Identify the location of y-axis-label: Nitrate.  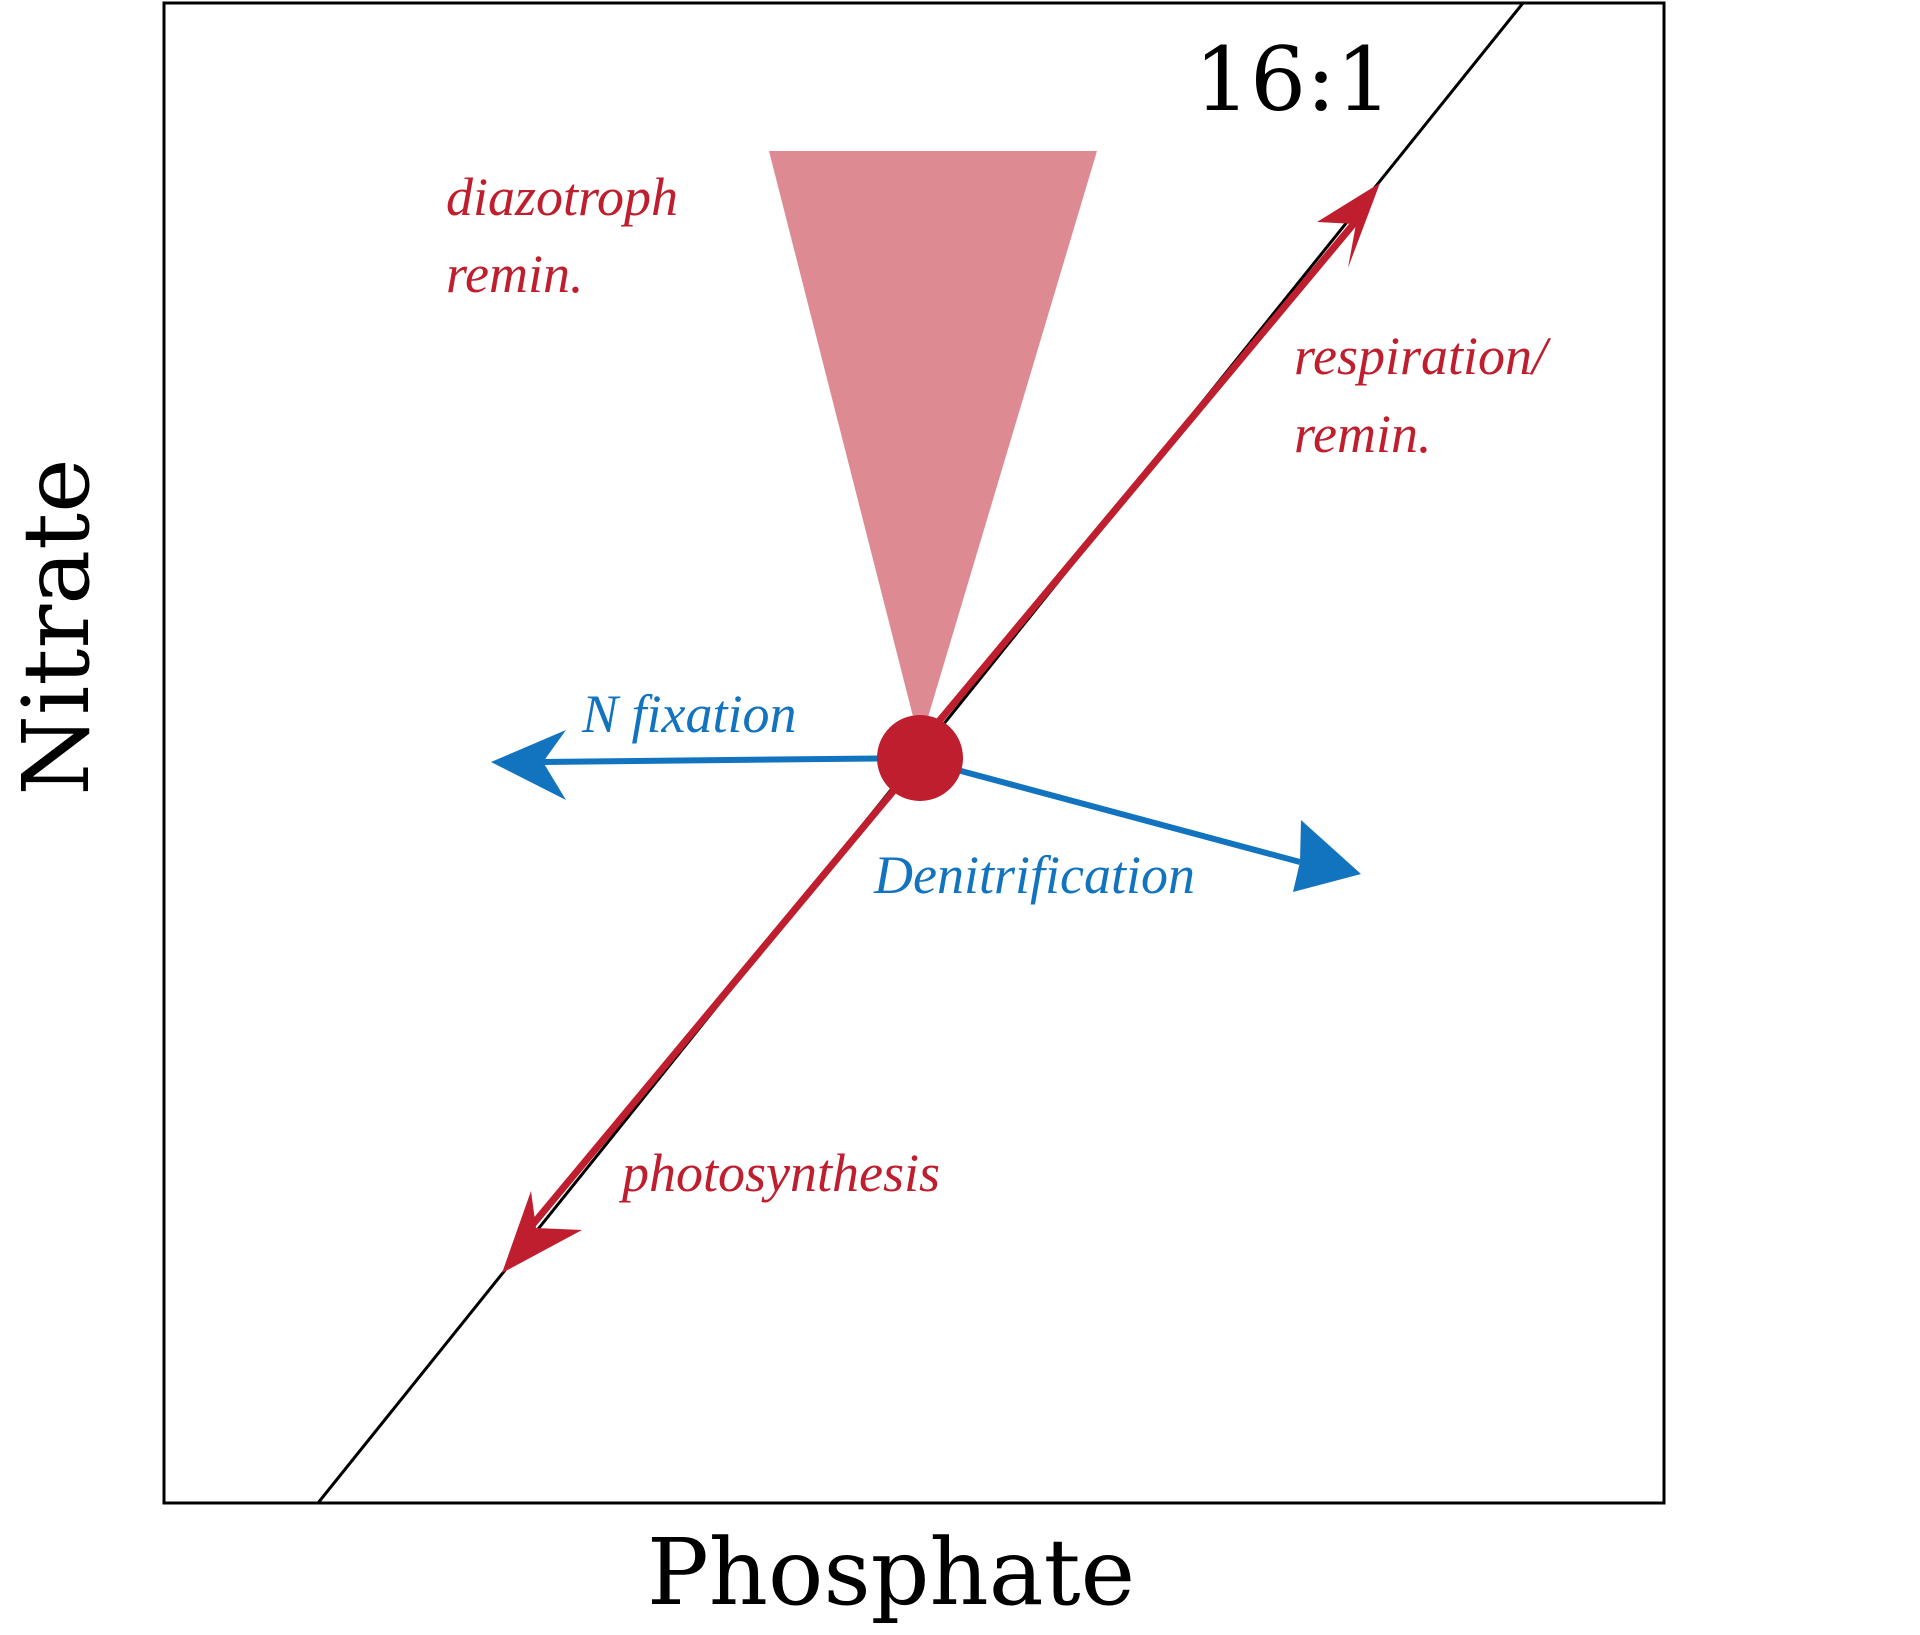
(56, 626).